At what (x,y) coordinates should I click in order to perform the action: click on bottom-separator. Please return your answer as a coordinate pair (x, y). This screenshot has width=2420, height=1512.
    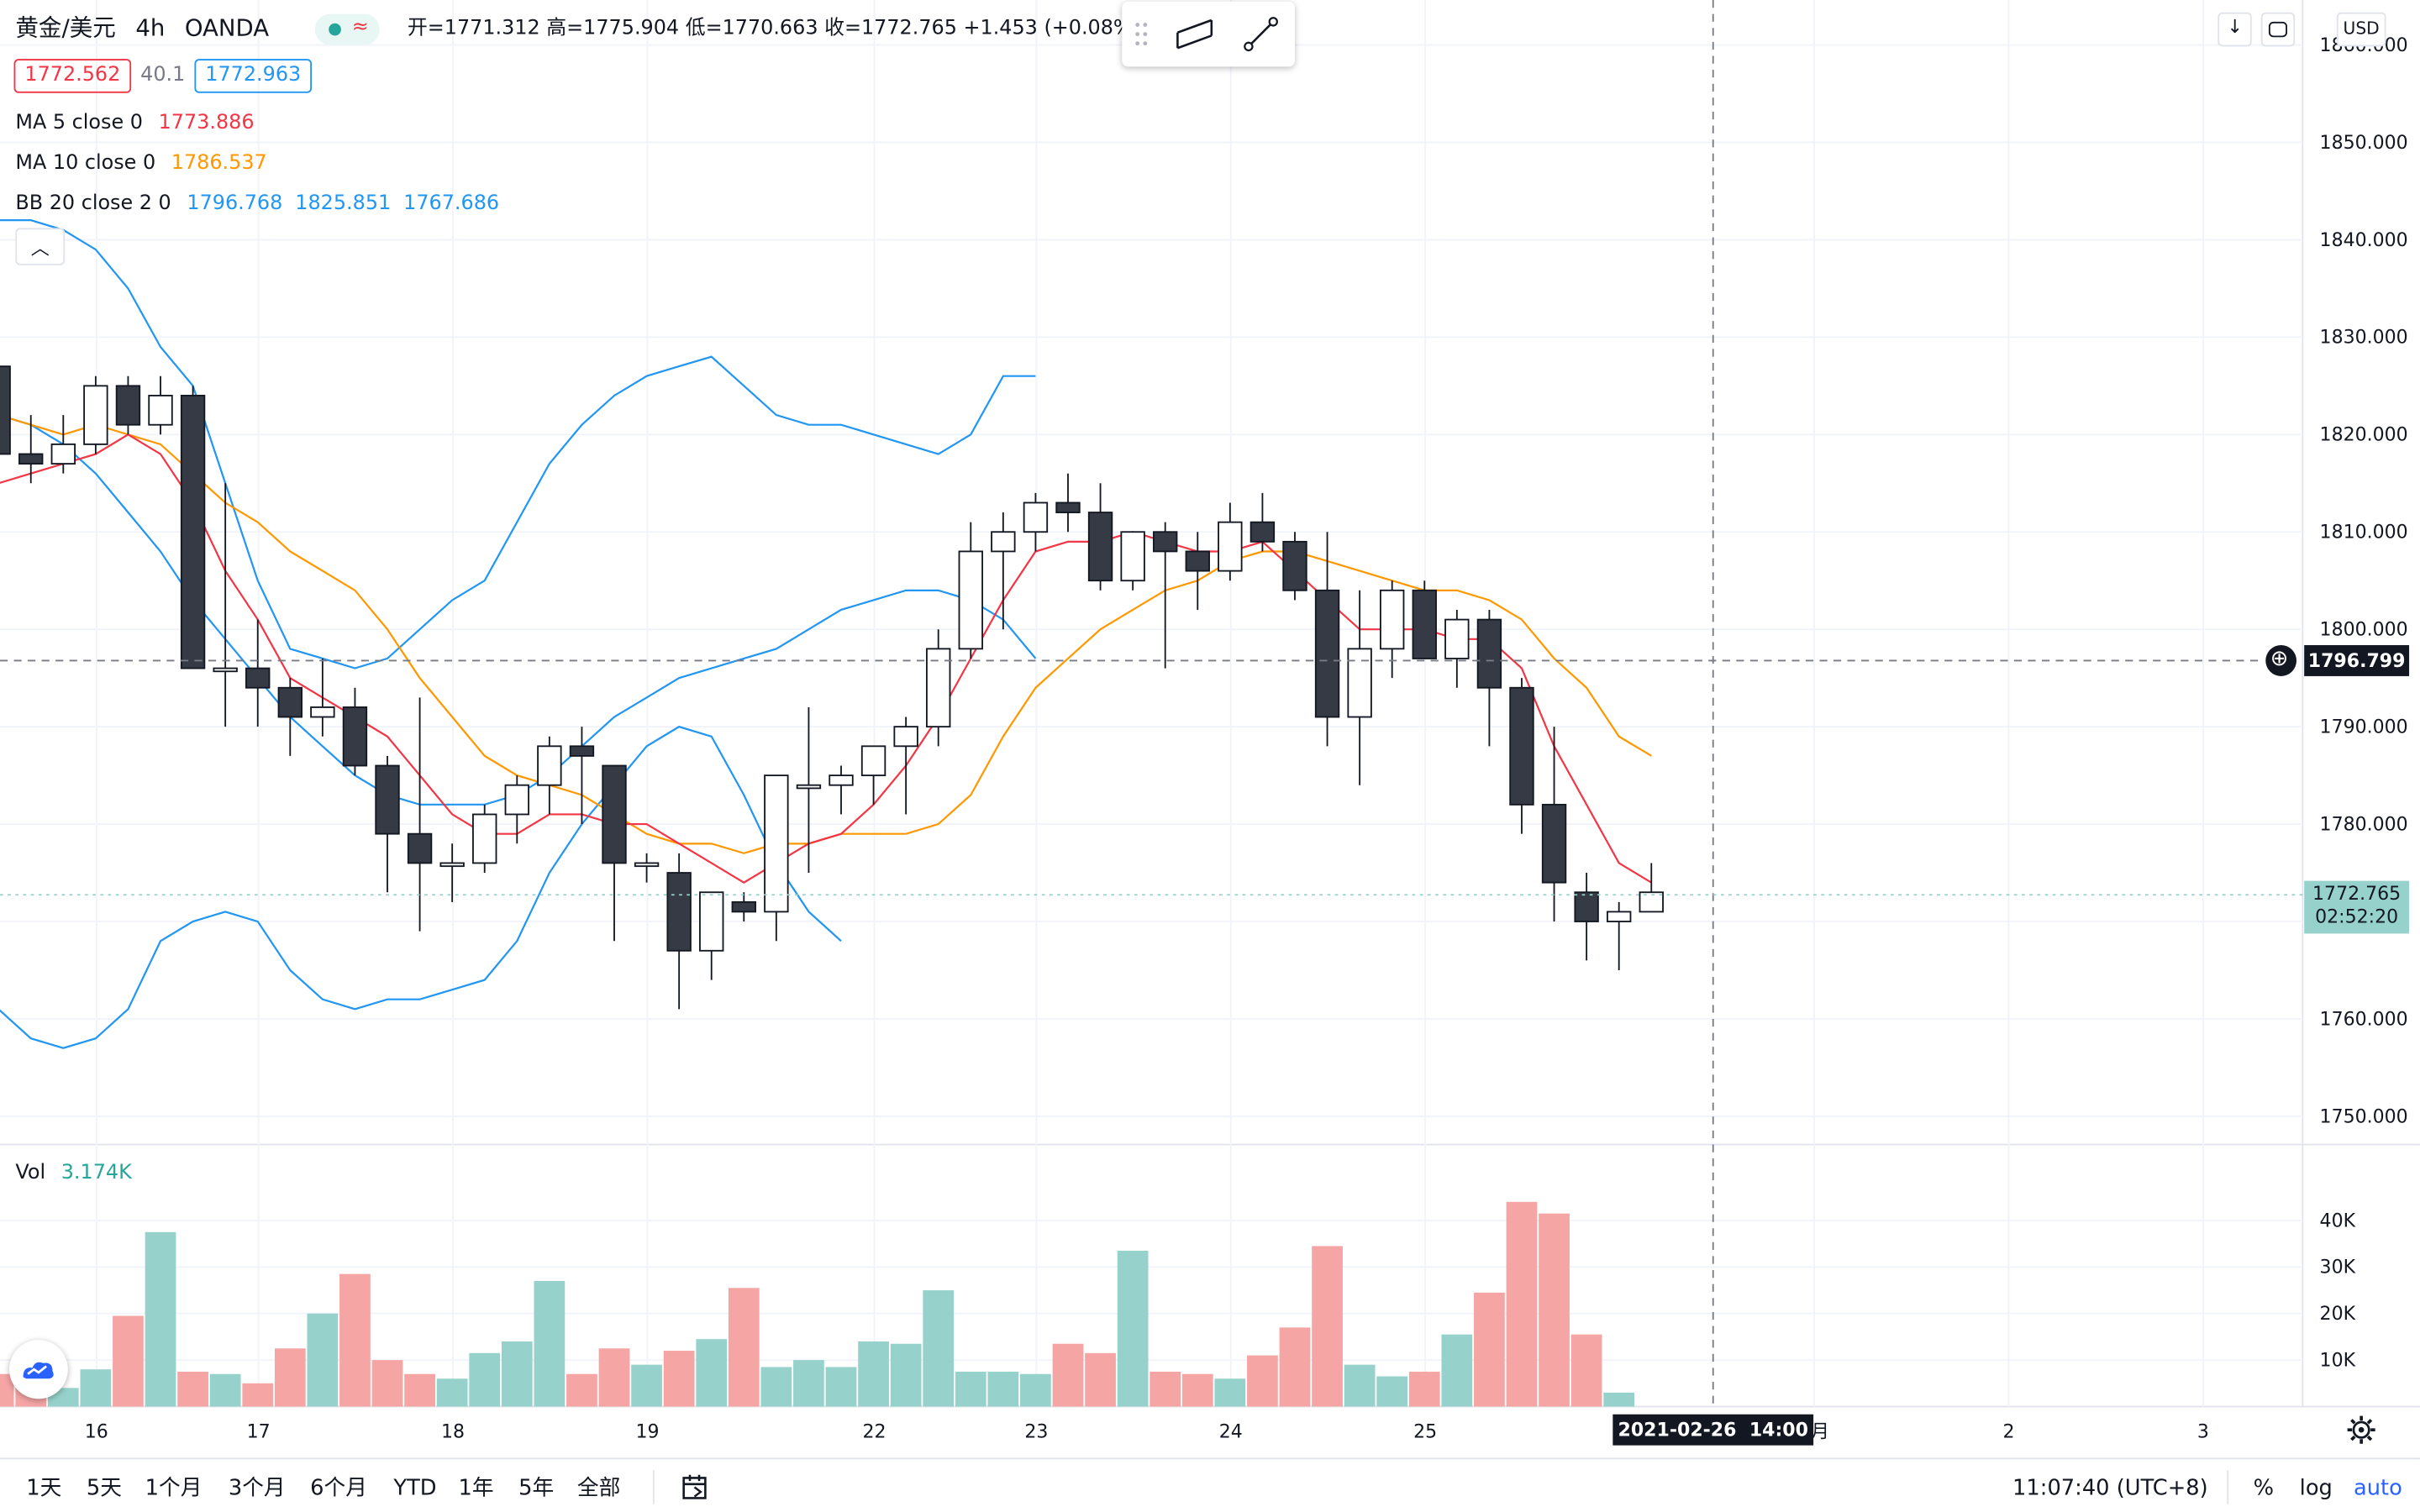
    Looking at the image, I should click on (653, 1487).